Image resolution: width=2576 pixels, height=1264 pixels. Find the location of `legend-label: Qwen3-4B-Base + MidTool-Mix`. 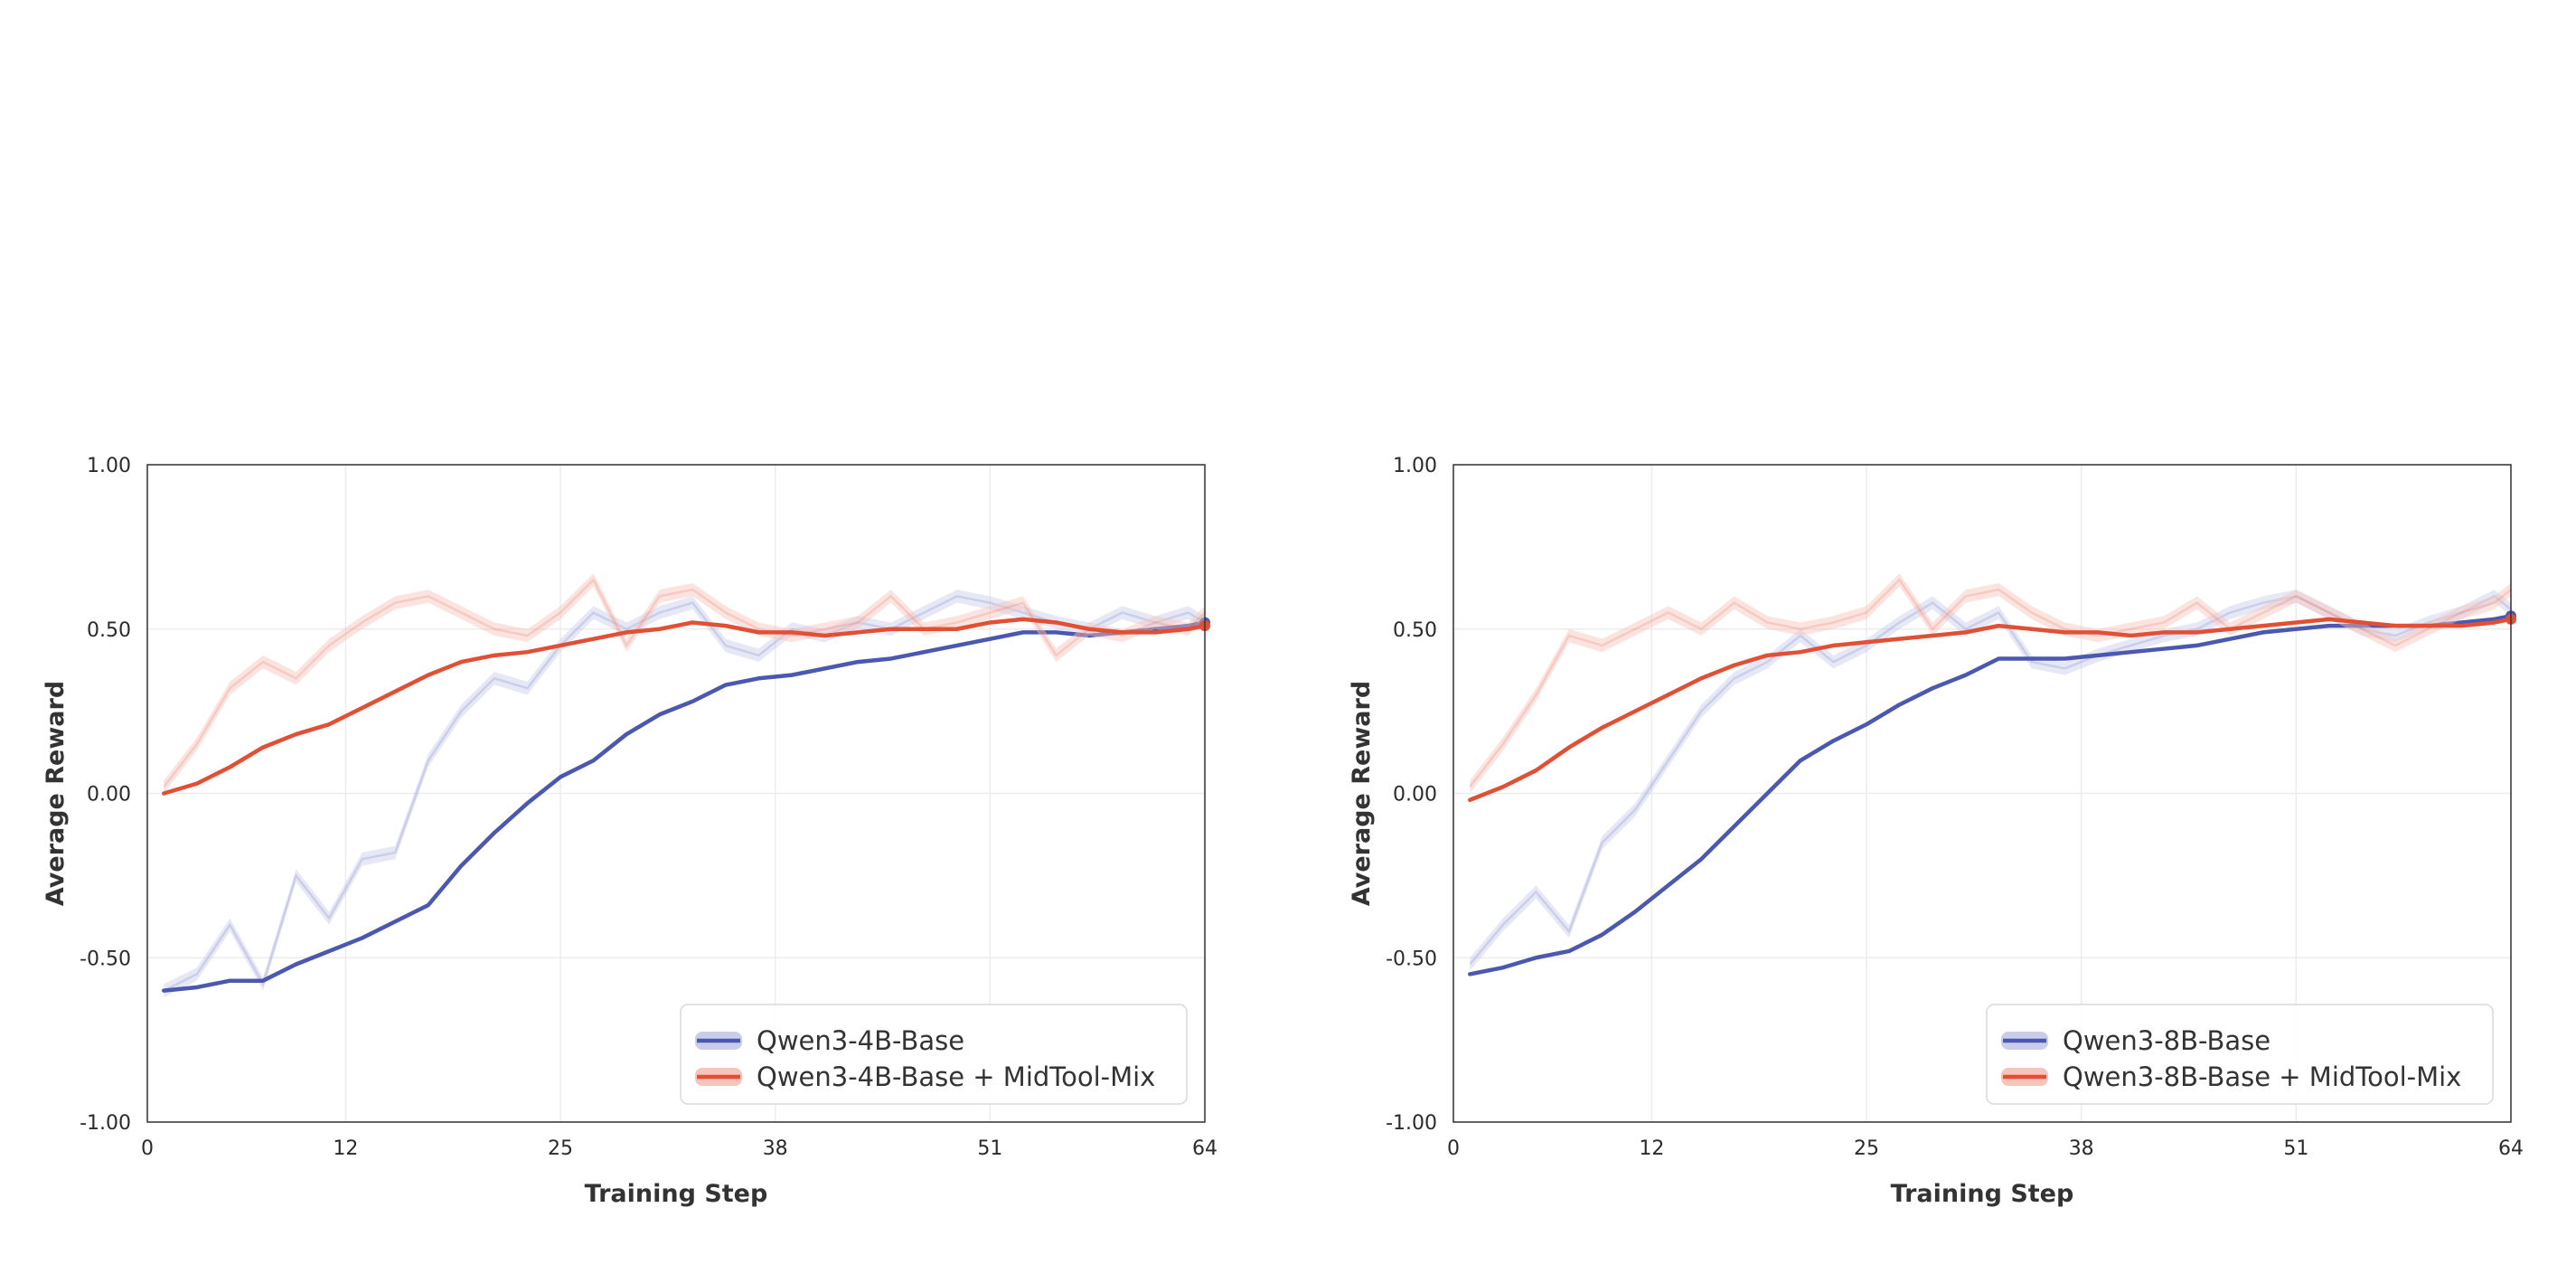

legend-label: Qwen3-4B-Base + MidTool-Mix is located at coordinates (956, 1076).